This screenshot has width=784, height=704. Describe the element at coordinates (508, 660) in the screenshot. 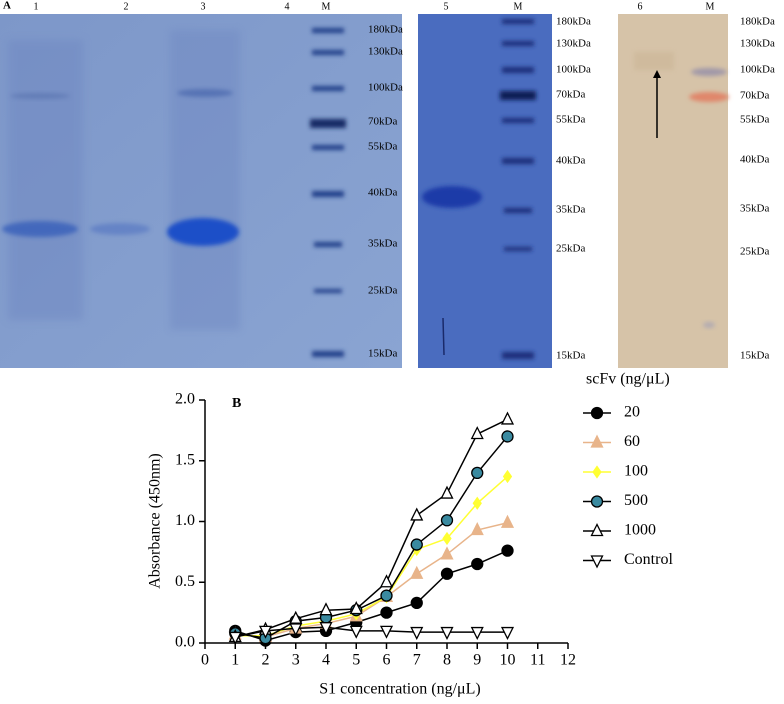

I see `x-tick-label: 10` at that location.